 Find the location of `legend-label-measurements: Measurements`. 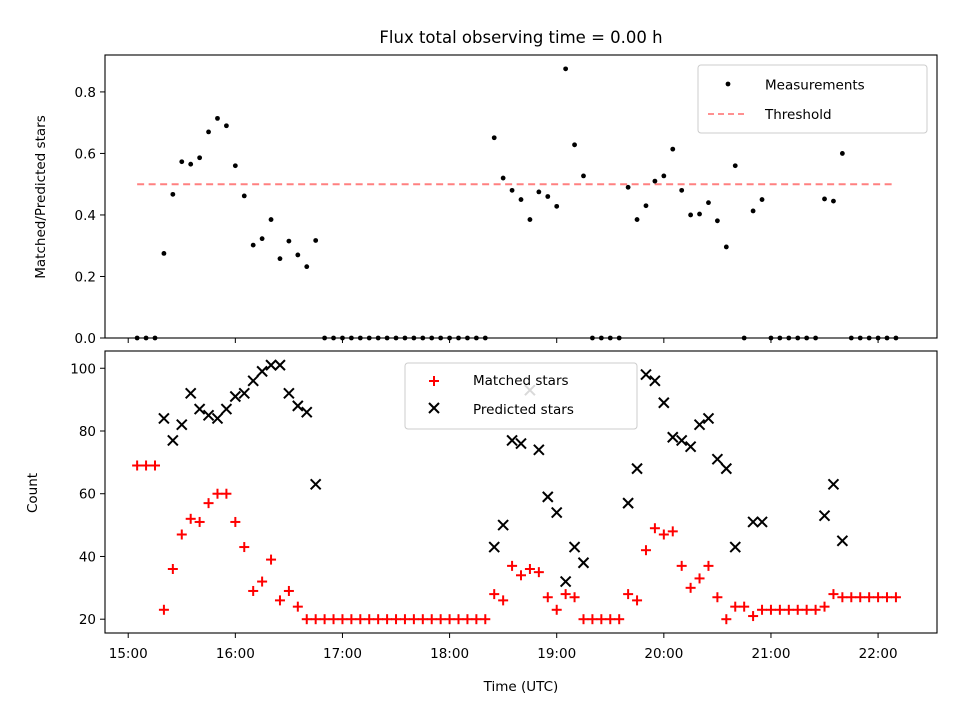

legend-label-measurements: Measurements is located at coordinates (815, 86).